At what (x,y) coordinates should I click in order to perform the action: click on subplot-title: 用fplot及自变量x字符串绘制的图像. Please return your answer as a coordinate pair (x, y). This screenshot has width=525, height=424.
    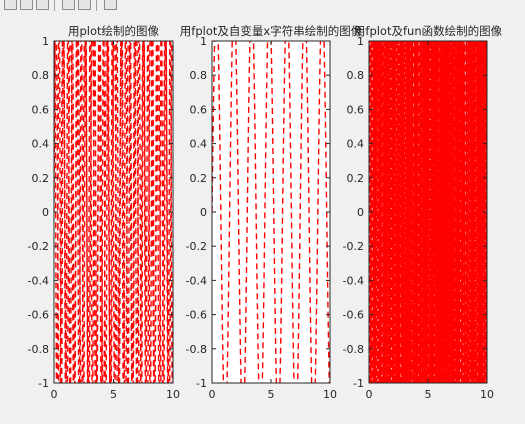
    Looking at the image, I should click on (271, 31).